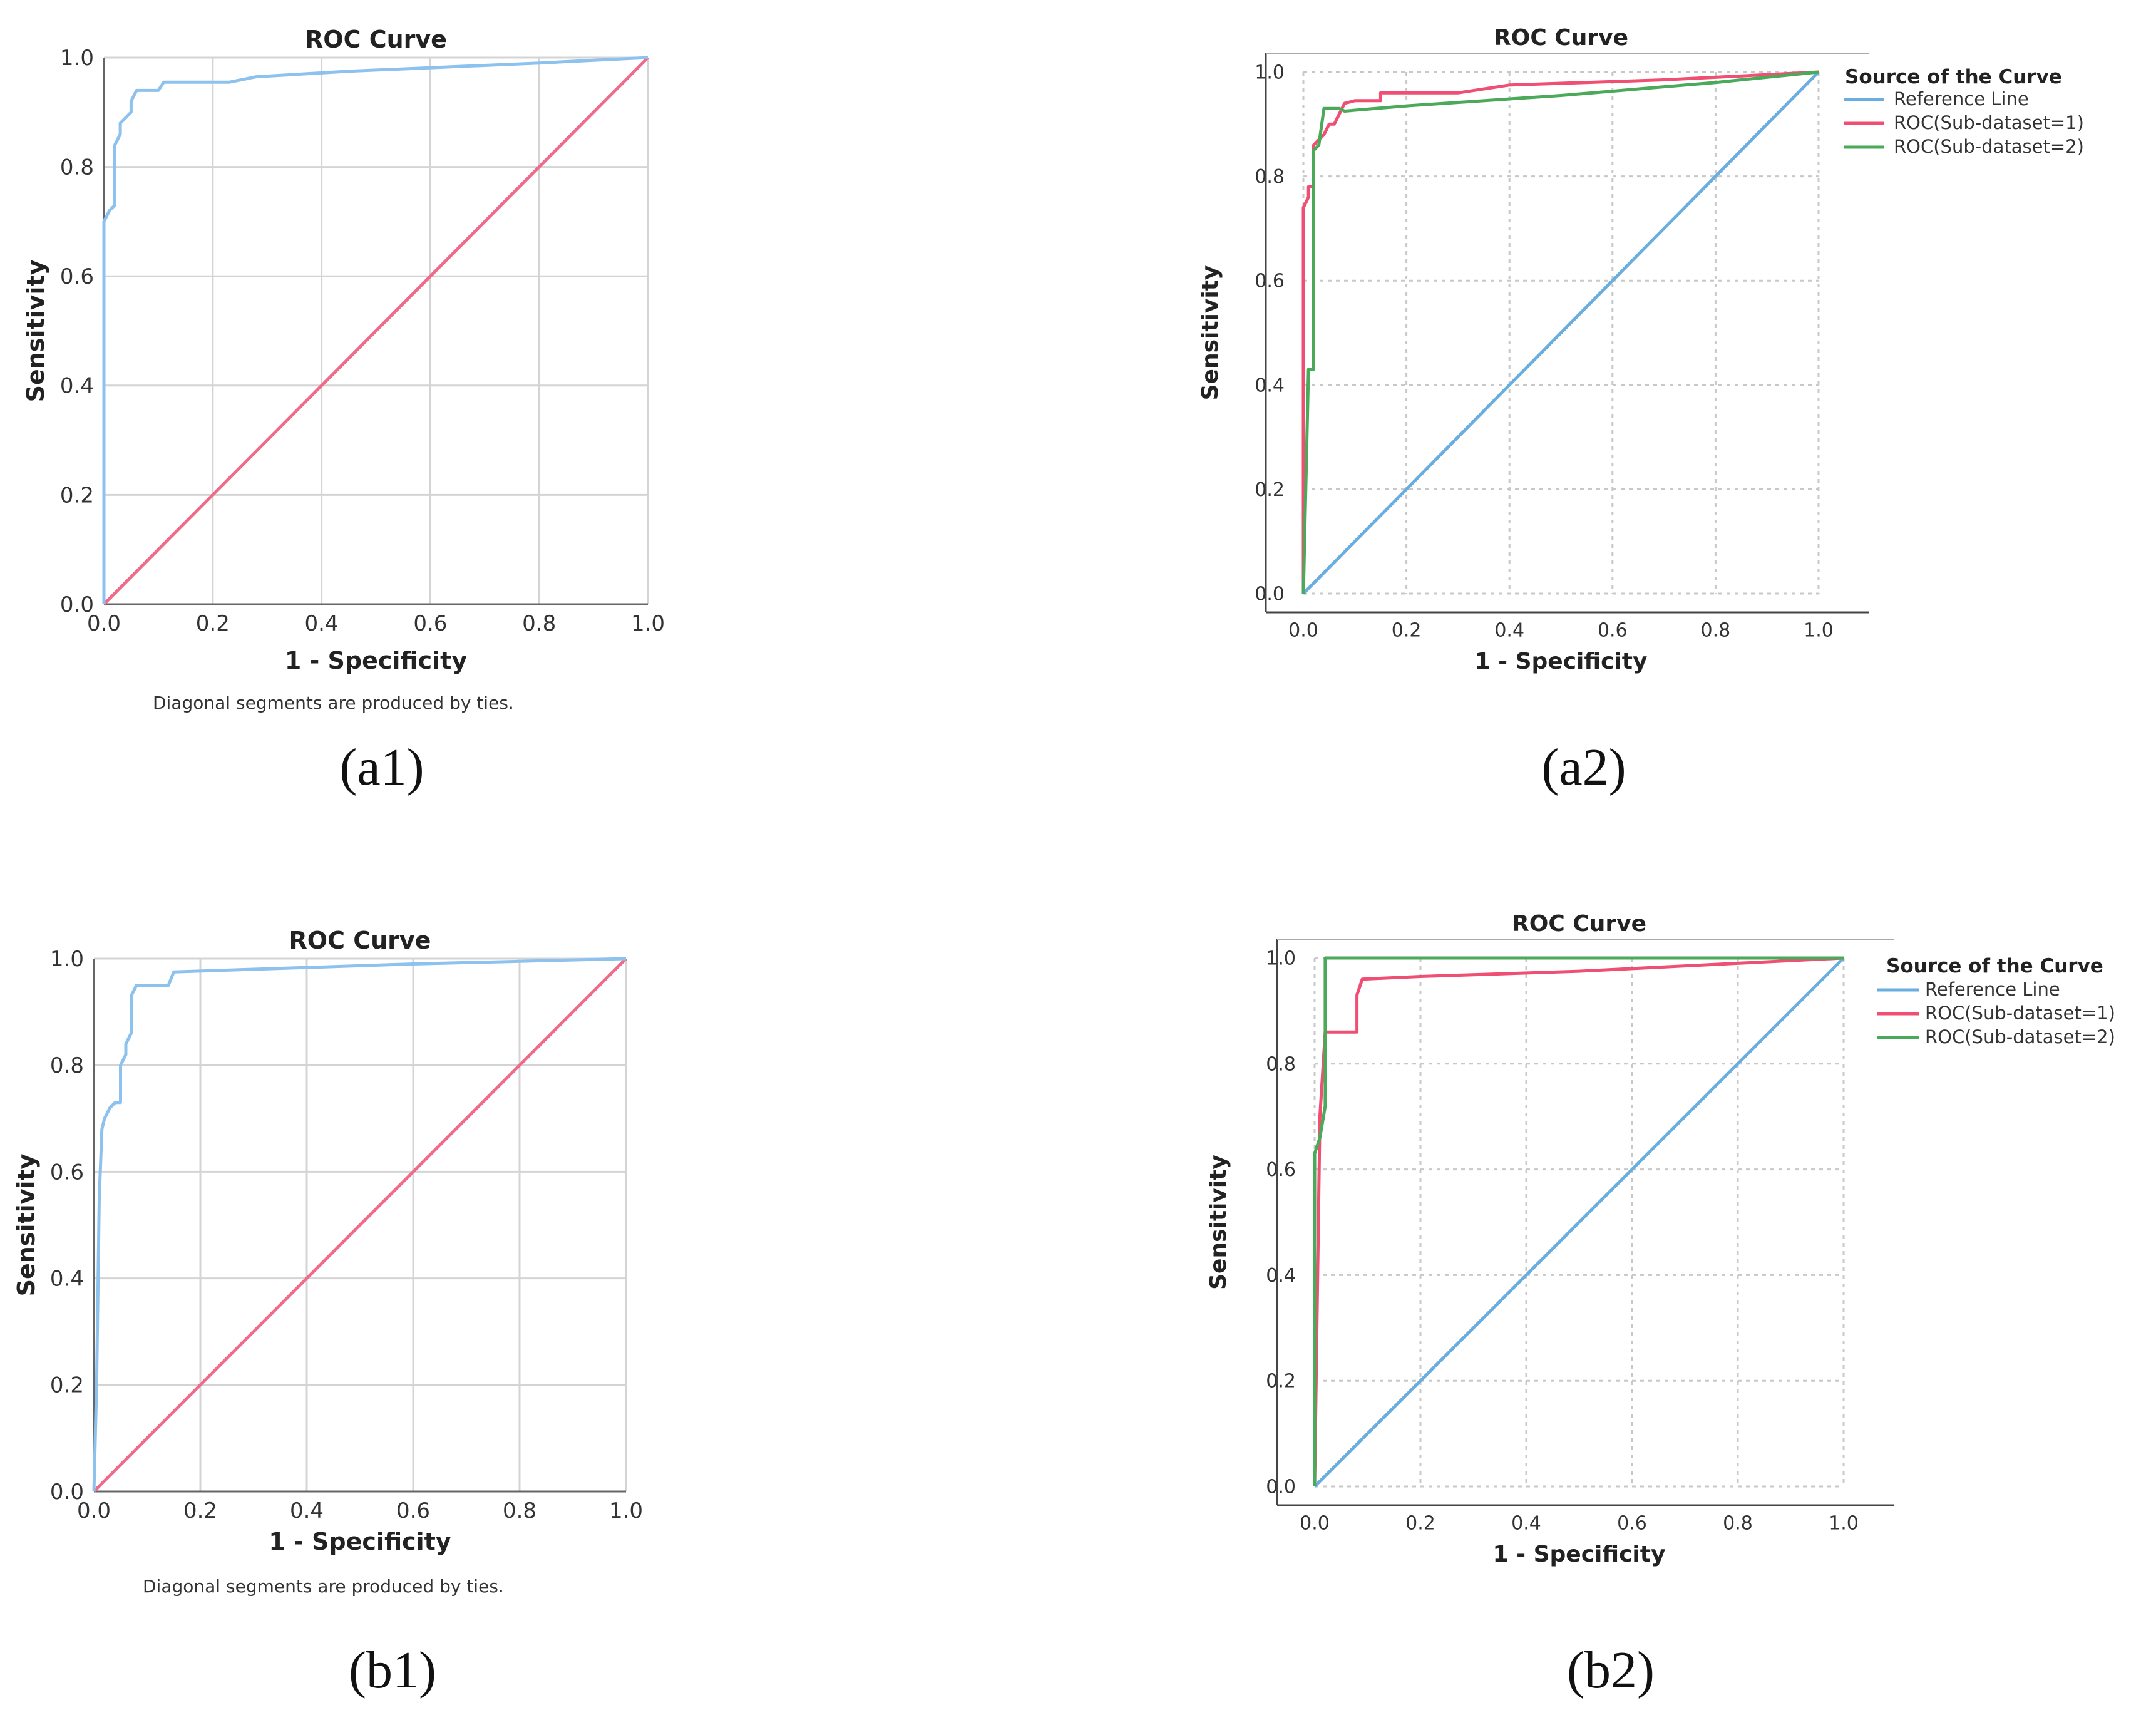 Image resolution: width=2156 pixels, height=1715 pixels. I want to click on panel-label-b2: (b2), so click(1611, 1670).